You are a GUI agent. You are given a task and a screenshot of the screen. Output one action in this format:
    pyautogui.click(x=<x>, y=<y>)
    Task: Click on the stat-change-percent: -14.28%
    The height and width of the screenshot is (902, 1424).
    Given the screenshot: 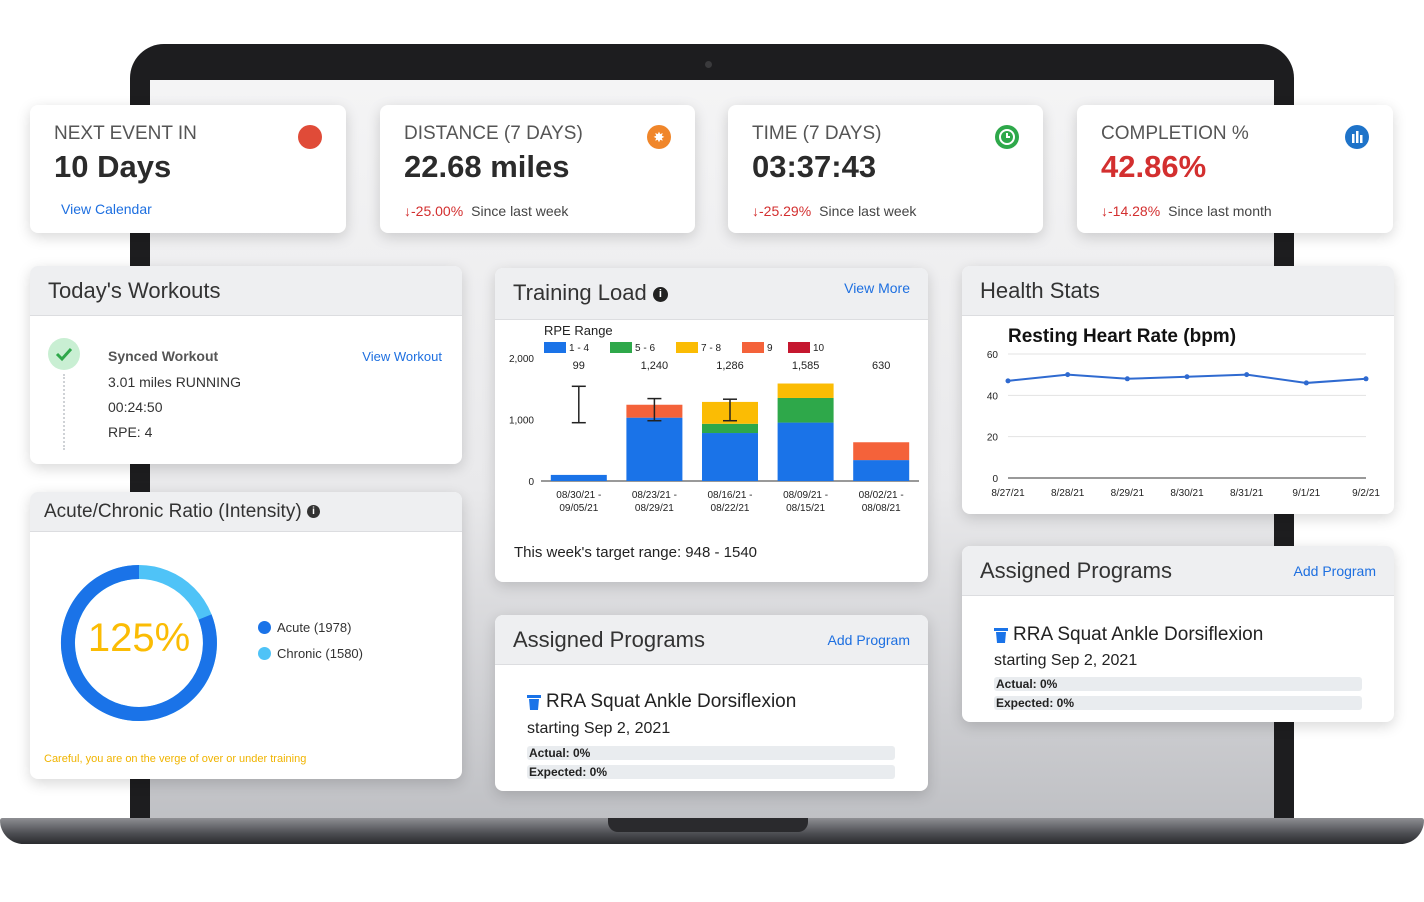 What is the action you would take?
    pyautogui.click(x=1134, y=211)
    